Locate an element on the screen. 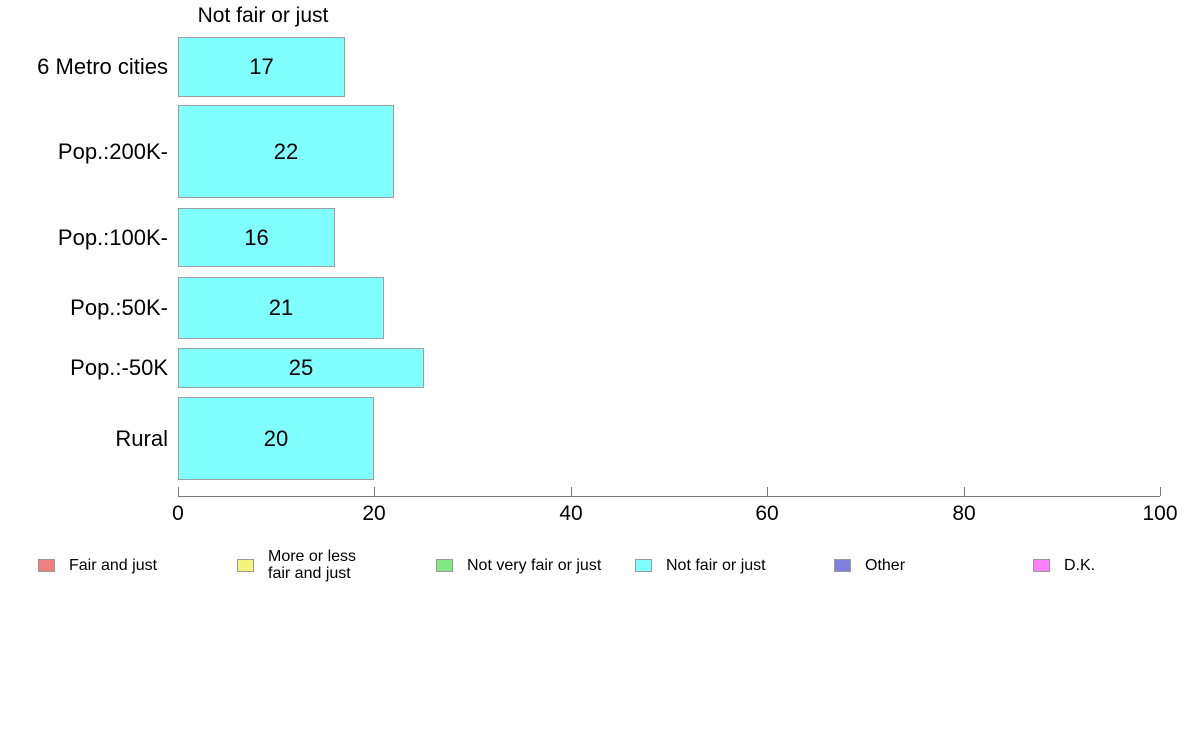 The image size is (1188, 736). bar: 17 is located at coordinates (261, 67).